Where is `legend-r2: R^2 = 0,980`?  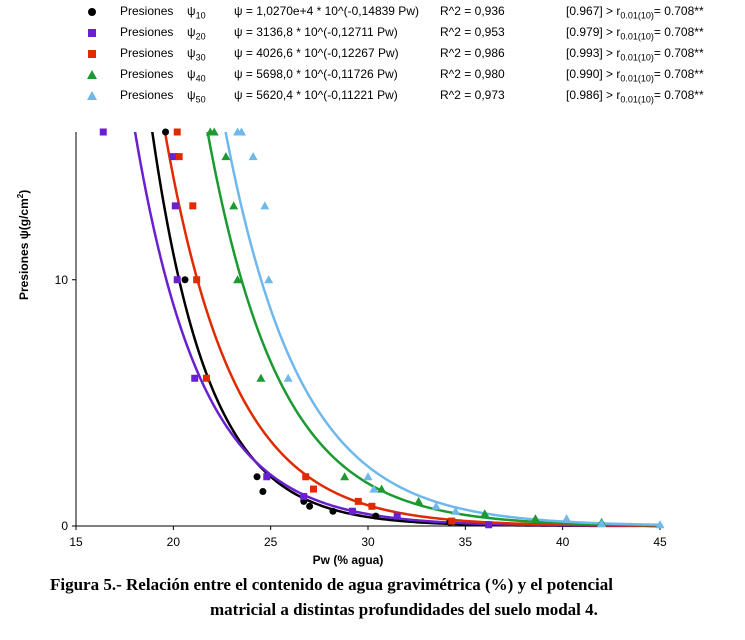
legend-r2: R^2 = 0,980 is located at coordinates (472, 74).